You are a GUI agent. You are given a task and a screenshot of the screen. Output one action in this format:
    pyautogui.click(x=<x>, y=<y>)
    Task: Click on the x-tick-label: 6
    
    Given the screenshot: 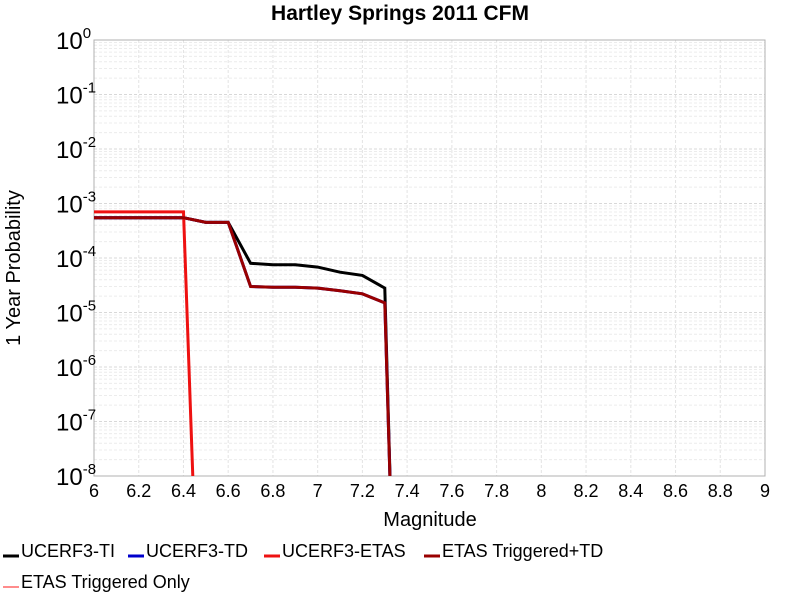 What is the action you would take?
    pyautogui.click(x=94, y=491)
    